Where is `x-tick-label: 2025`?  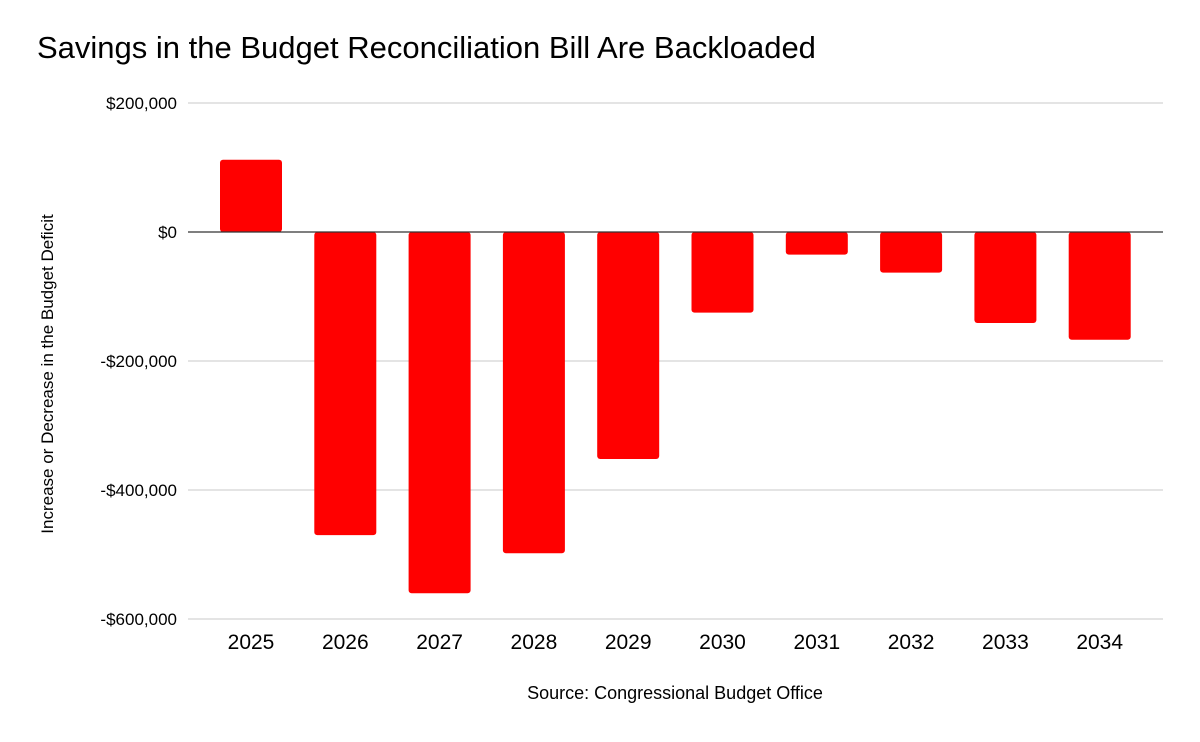
x-tick-label: 2025 is located at coordinates (251, 642).